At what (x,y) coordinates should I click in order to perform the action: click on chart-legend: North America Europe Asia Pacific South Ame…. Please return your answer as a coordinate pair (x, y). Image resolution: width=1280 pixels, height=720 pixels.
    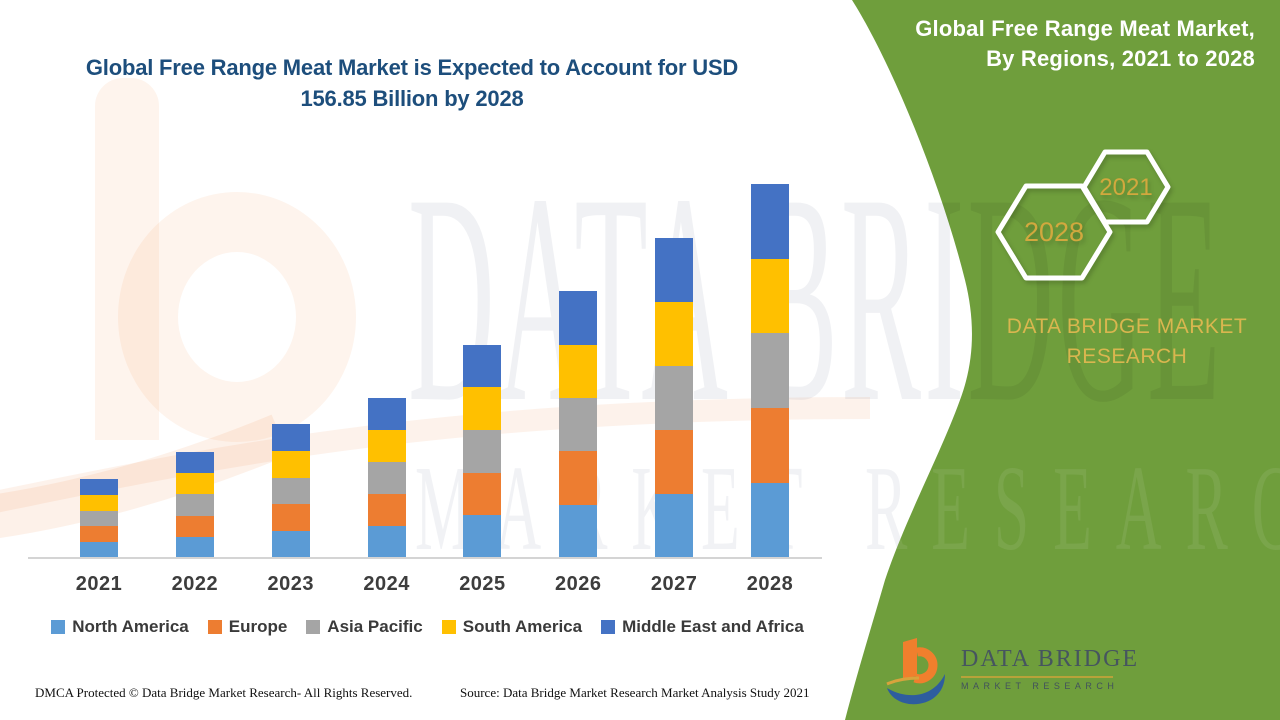
    Looking at the image, I should click on (427, 627).